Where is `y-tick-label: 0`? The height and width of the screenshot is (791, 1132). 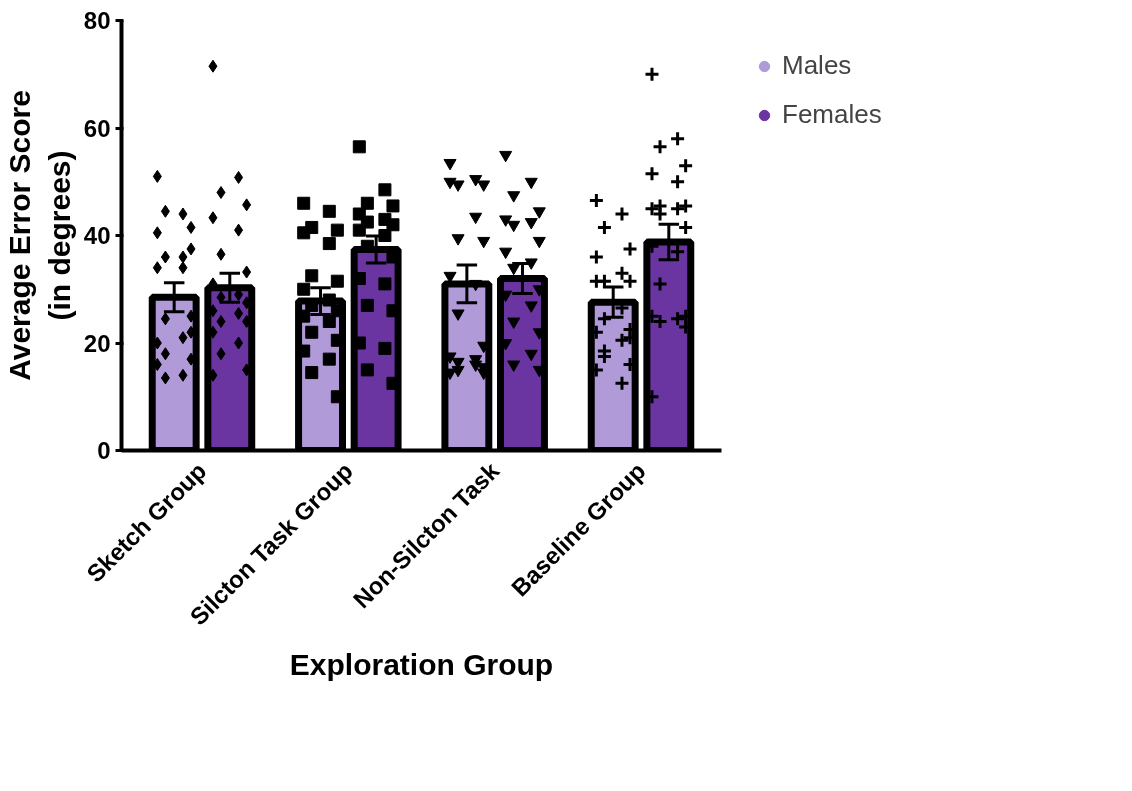 y-tick-label: 0 is located at coordinates (104, 450).